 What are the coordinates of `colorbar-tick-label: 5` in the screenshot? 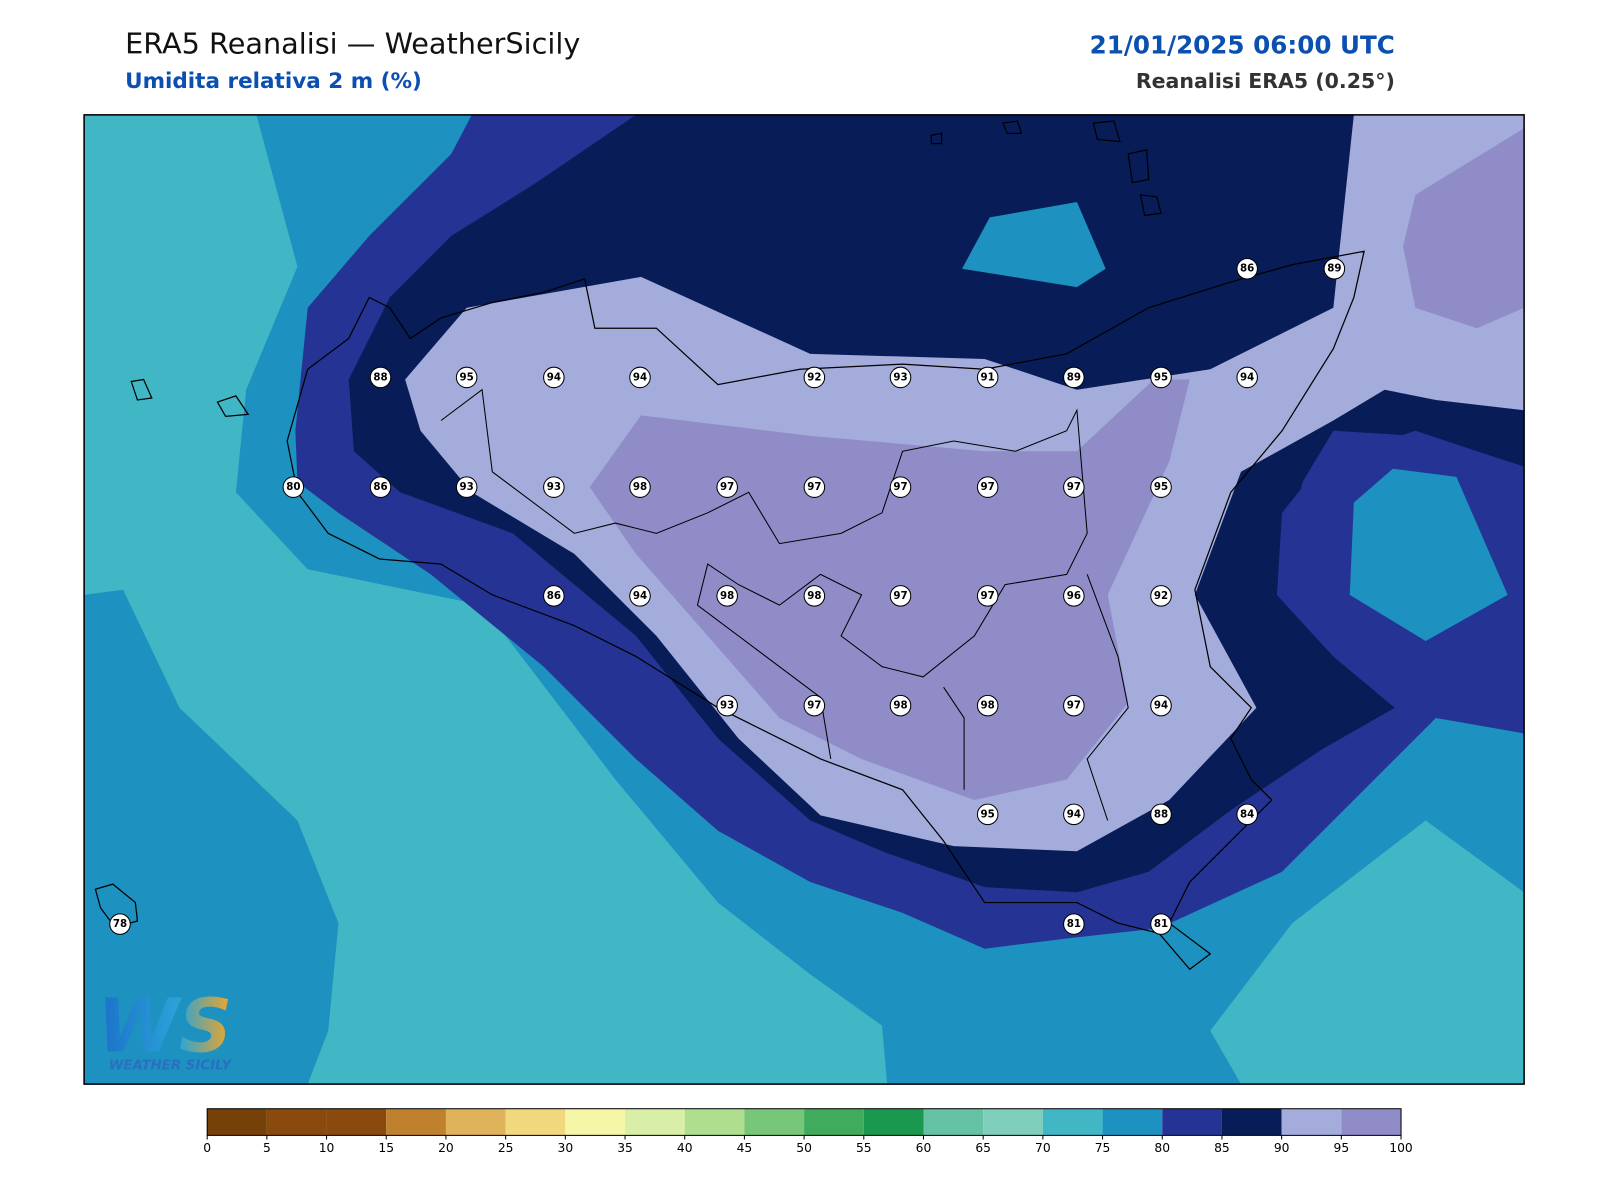 It's located at (267, 1148).